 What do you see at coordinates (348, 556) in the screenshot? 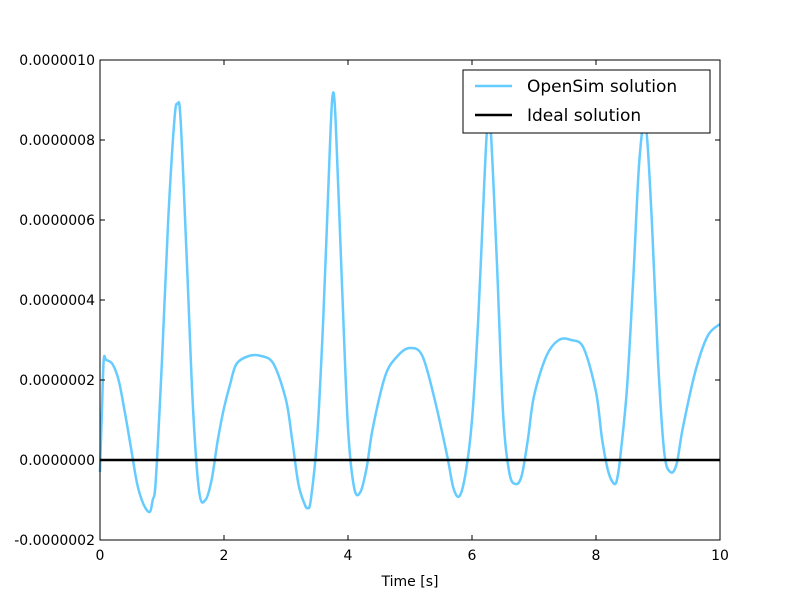
I see `x-tick-label: 4` at bounding box center [348, 556].